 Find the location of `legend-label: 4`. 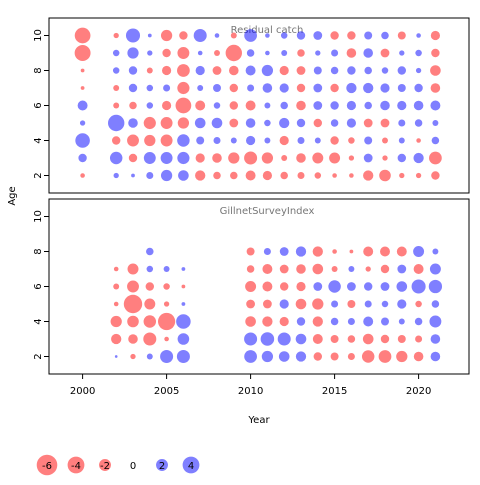

legend-label: 4 is located at coordinates (191, 466).